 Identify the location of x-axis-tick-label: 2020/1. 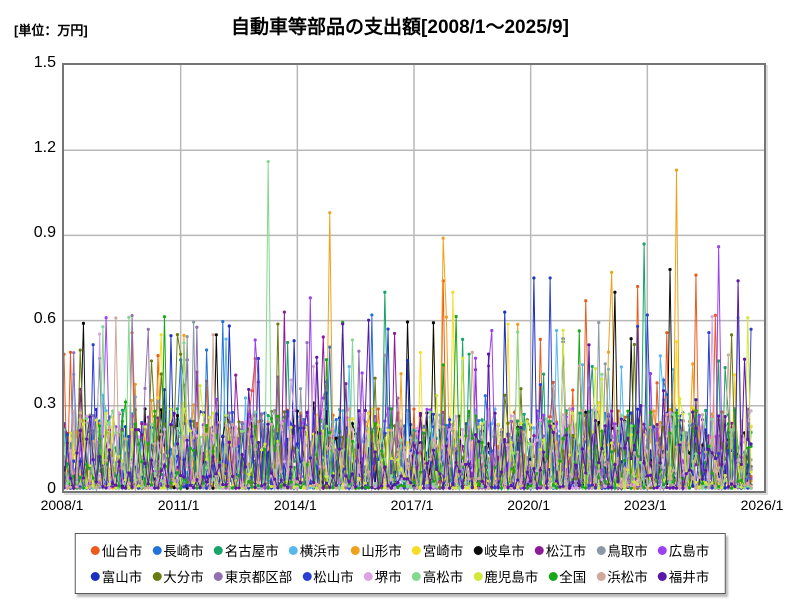
(529, 505).